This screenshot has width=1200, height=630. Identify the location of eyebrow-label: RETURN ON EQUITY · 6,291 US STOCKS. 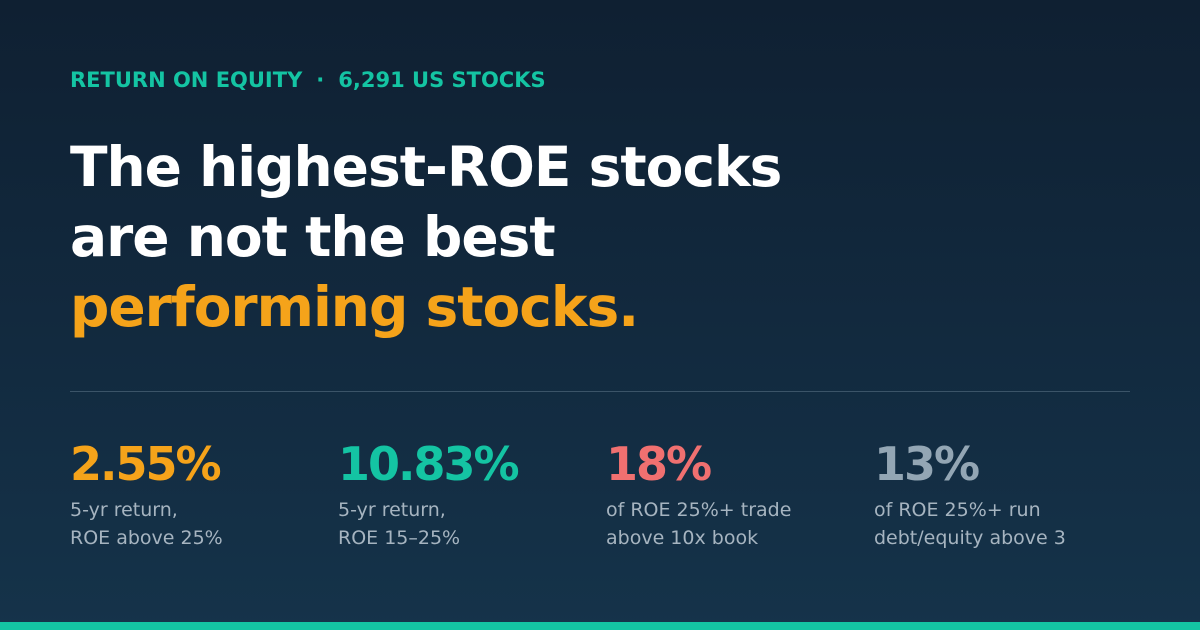
(308, 80).